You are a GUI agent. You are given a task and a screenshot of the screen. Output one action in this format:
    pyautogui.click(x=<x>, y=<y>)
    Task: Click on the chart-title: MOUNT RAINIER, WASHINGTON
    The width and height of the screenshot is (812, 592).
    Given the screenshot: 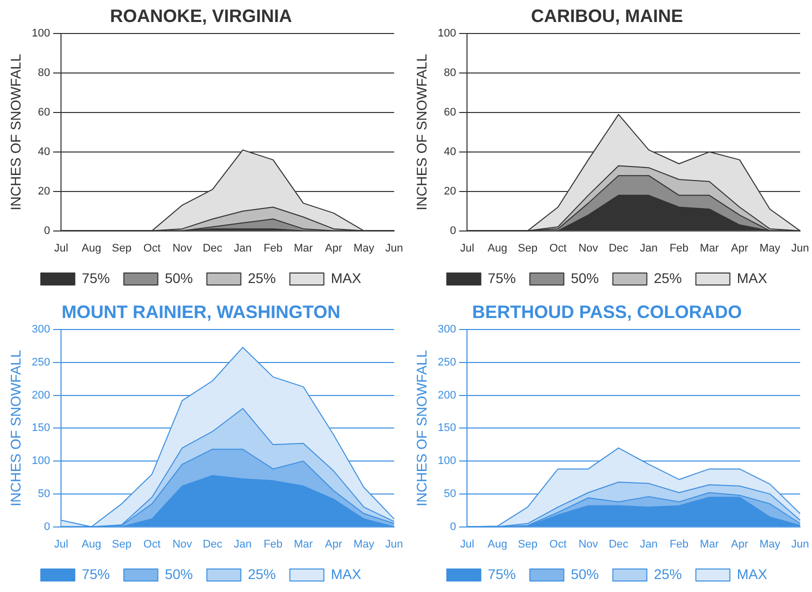 What is the action you would take?
    pyautogui.click(x=201, y=312)
    